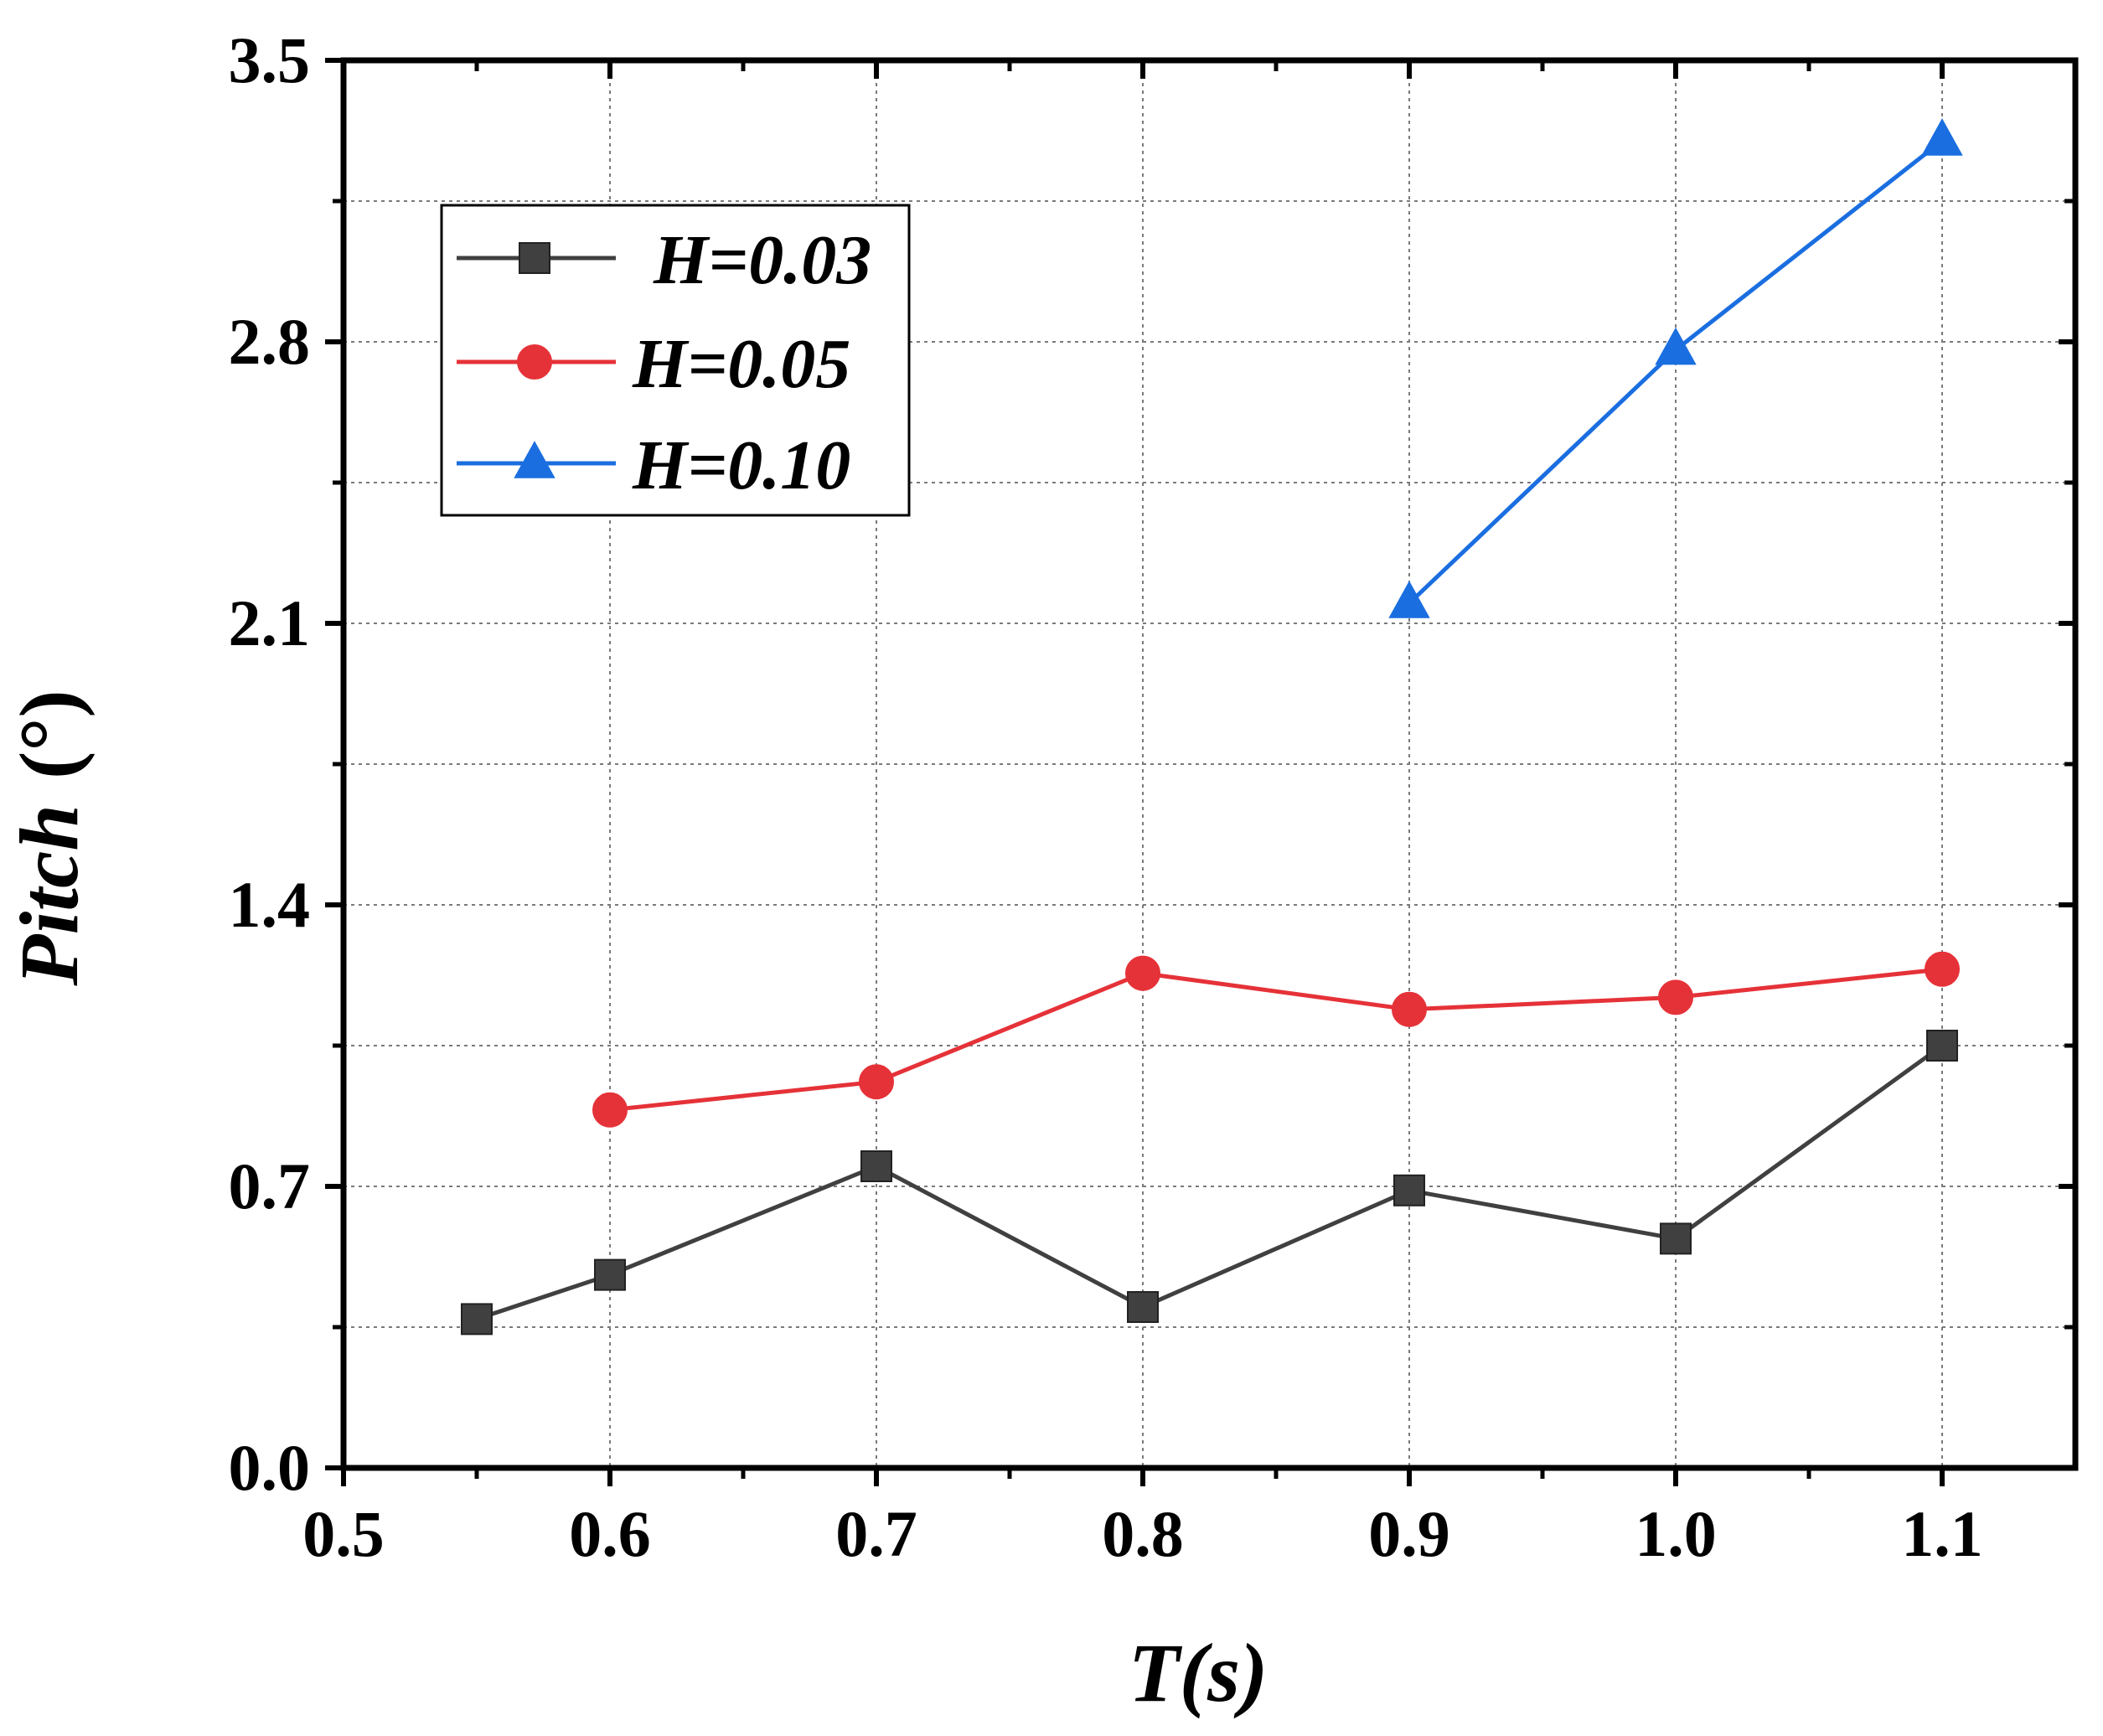 This screenshot has width=2103, height=1736. I want to click on y-axis-title-group: Pitch (°), so click(49, 838).